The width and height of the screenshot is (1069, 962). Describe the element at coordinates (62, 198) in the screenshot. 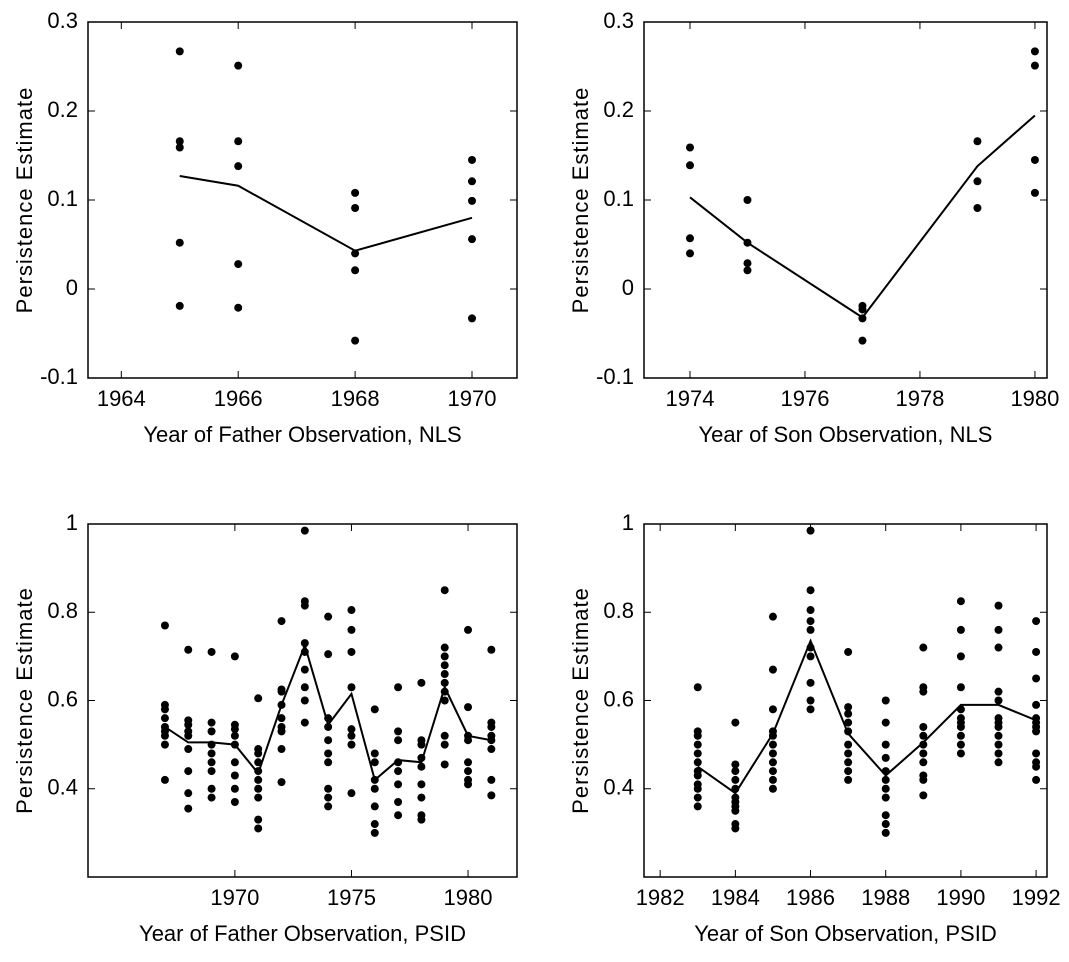

I see `y-tick-label: 0.1` at that location.